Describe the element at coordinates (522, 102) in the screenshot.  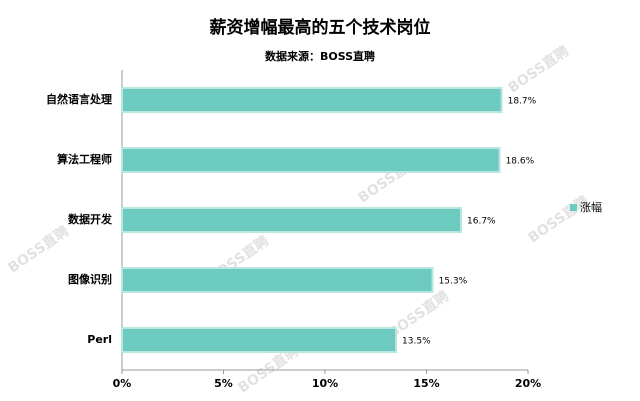
I see `value-label: 18.7%` at that location.